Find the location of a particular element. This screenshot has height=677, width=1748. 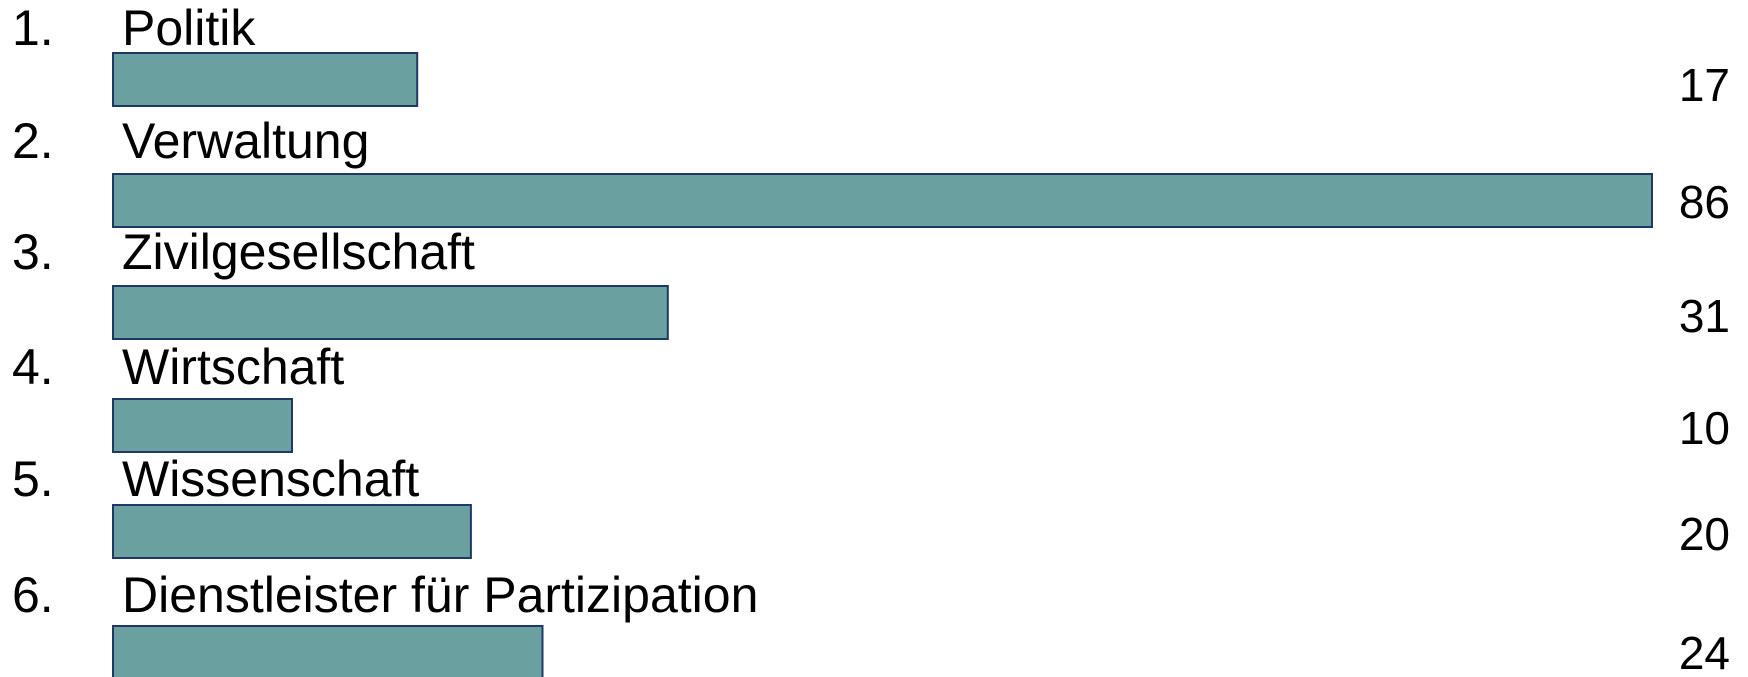

value-label: 17 is located at coordinates (1704, 85).